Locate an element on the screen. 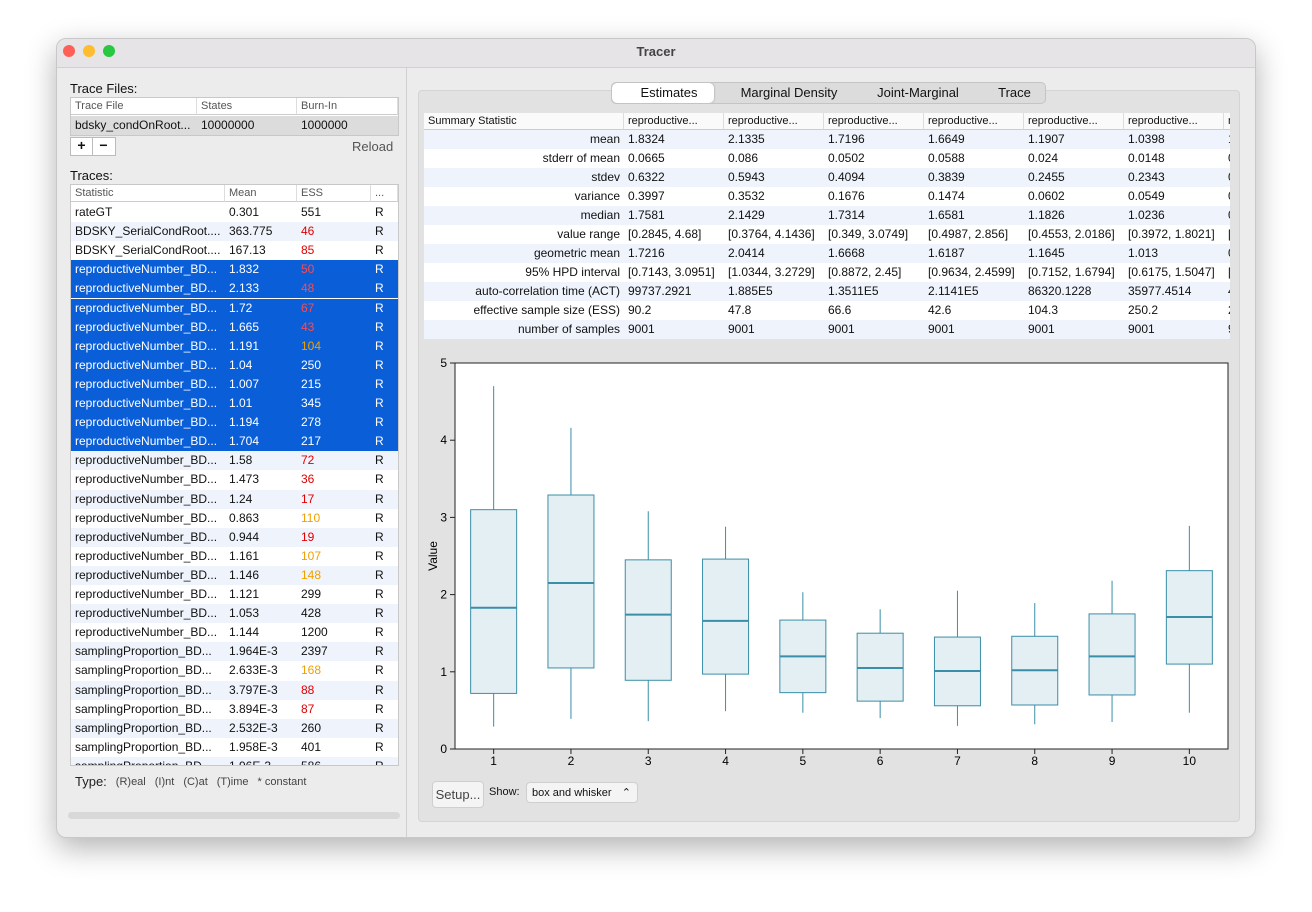 This screenshot has height=912, width=1312. cell: 48 is located at coordinates (308, 288).